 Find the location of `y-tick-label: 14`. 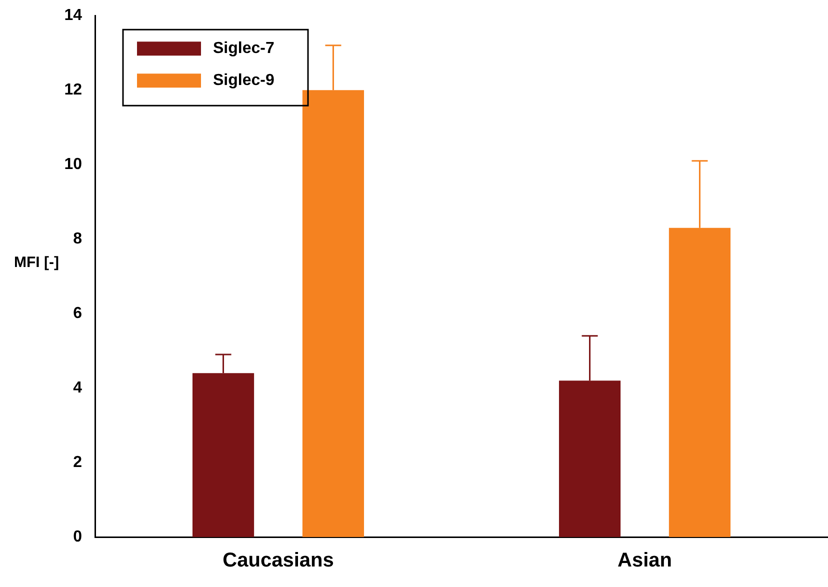

y-tick-label: 14 is located at coordinates (73, 15).